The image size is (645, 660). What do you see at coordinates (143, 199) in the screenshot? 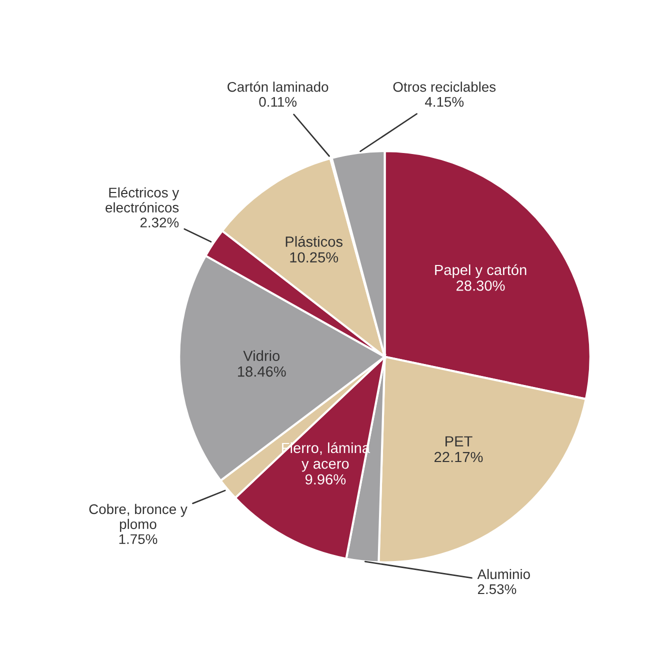
I see `slice-label: Eléctricos y electrónicos` at bounding box center [143, 199].